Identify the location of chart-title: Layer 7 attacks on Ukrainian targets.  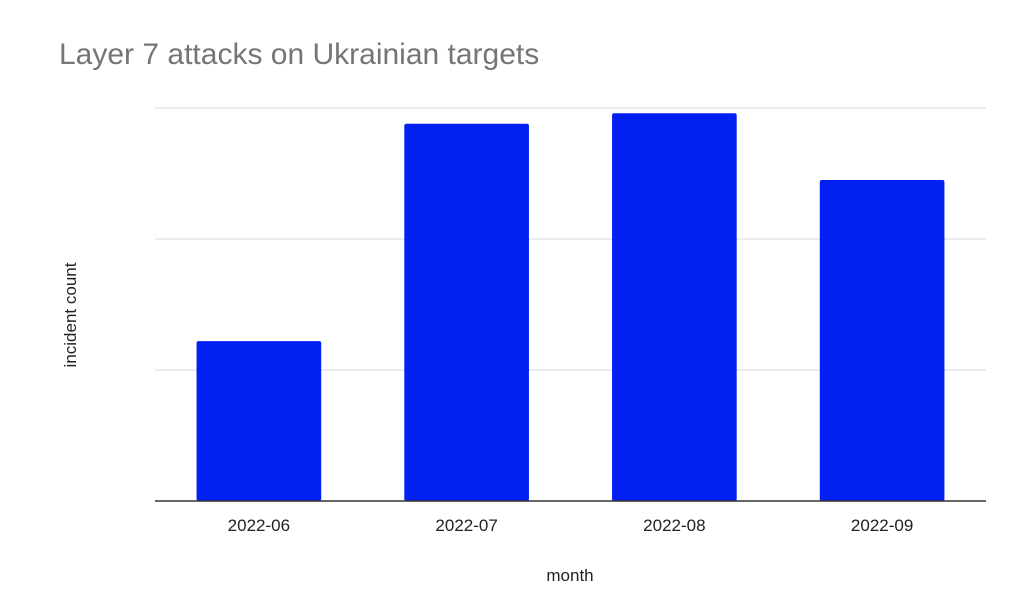
(299, 54).